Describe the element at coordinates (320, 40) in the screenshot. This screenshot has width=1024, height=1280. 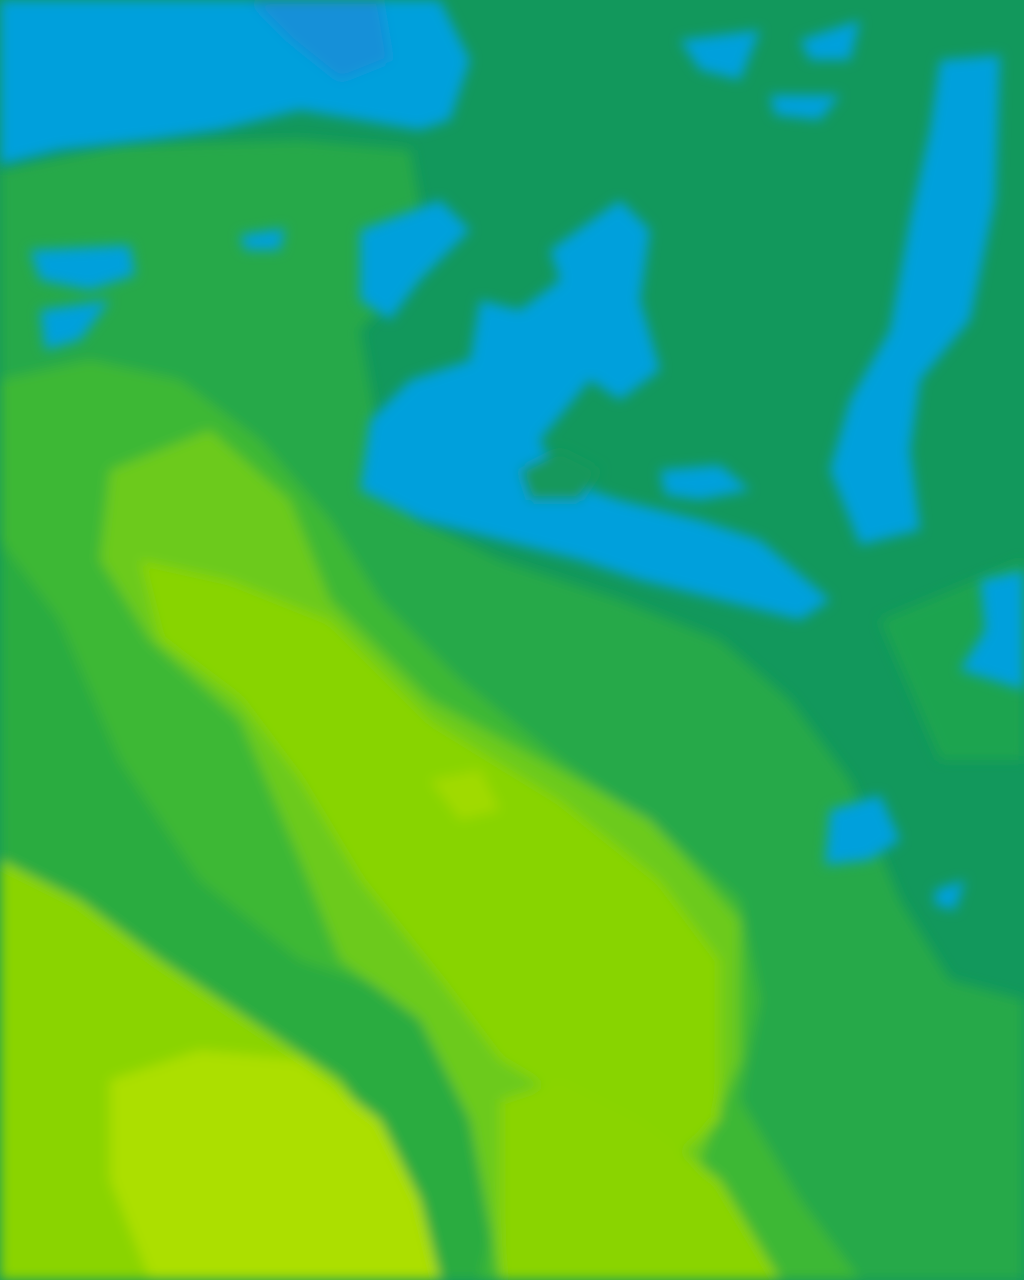
I see `zone-deep-blue` at that location.